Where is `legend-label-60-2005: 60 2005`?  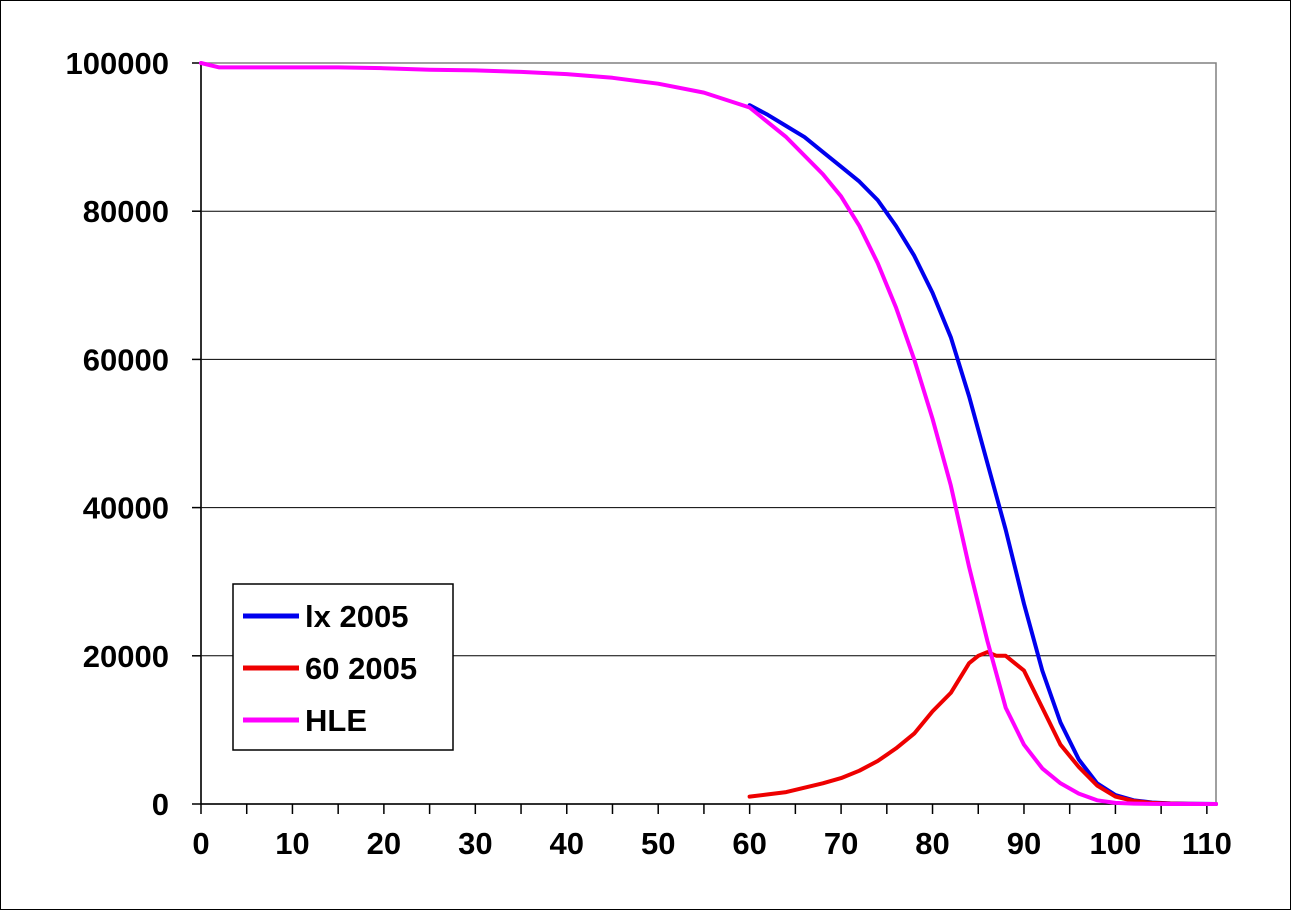
legend-label-60-2005: 60 2005 is located at coordinates (361, 668).